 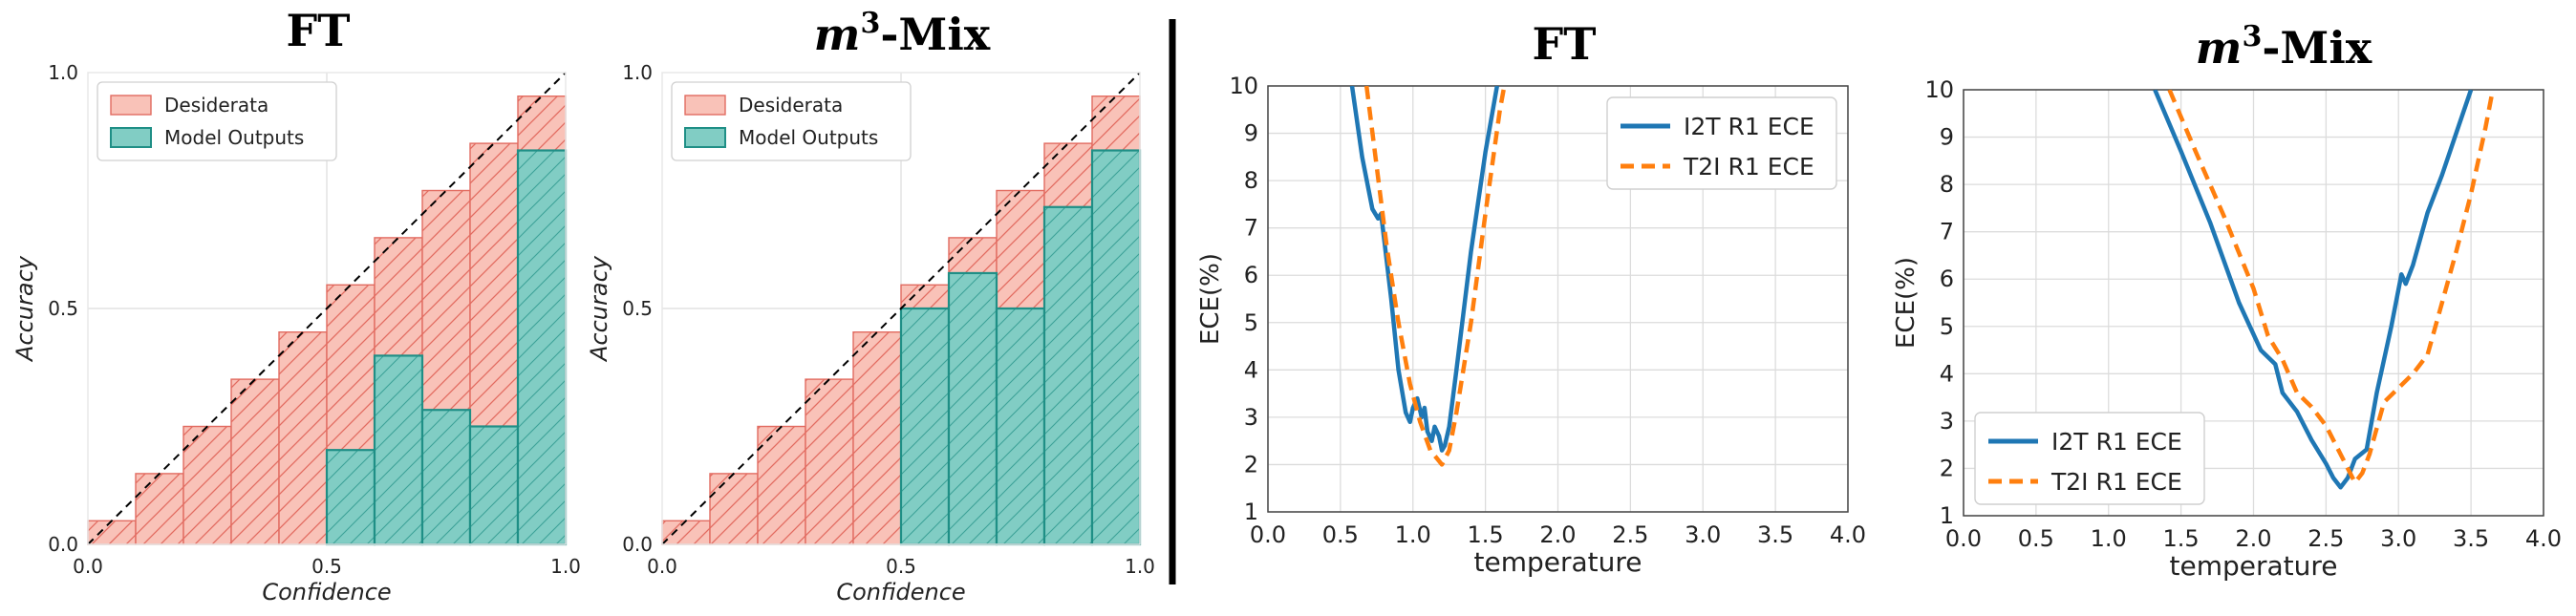 I want to click on chart-title-0: FT, so click(x=319, y=30).